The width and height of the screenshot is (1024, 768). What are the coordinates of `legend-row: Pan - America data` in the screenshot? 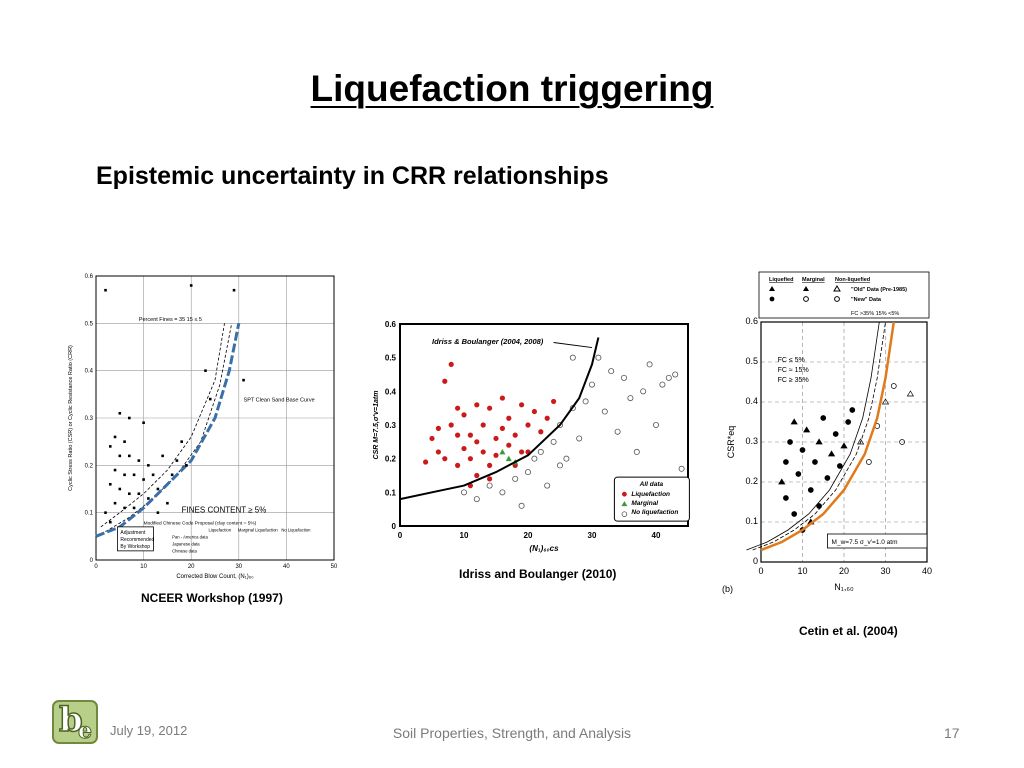 It's located at (190, 537).